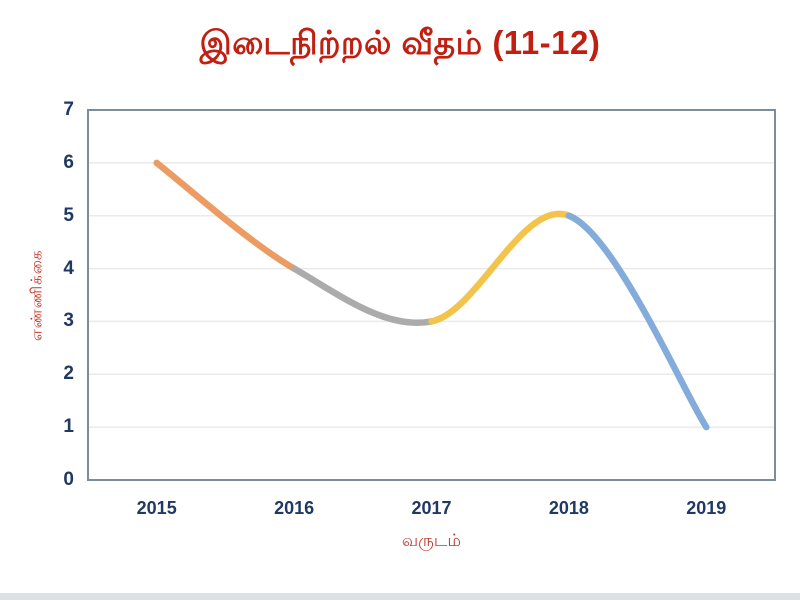 This screenshot has width=800, height=600. I want to click on y-tick-label: 4, so click(68, 268).